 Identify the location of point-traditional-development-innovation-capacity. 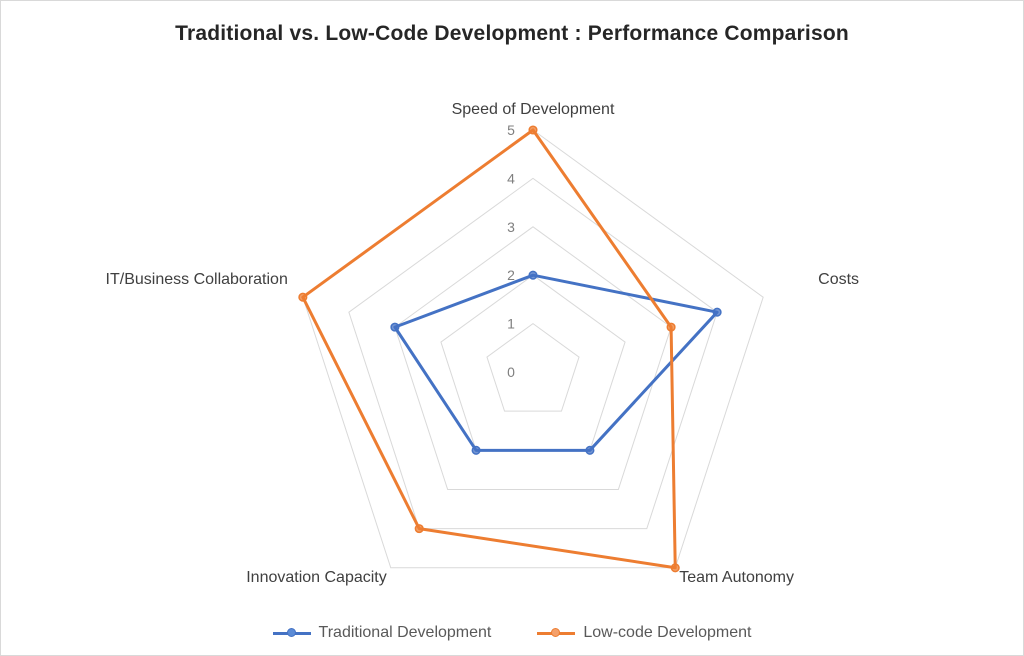
(476, 450).